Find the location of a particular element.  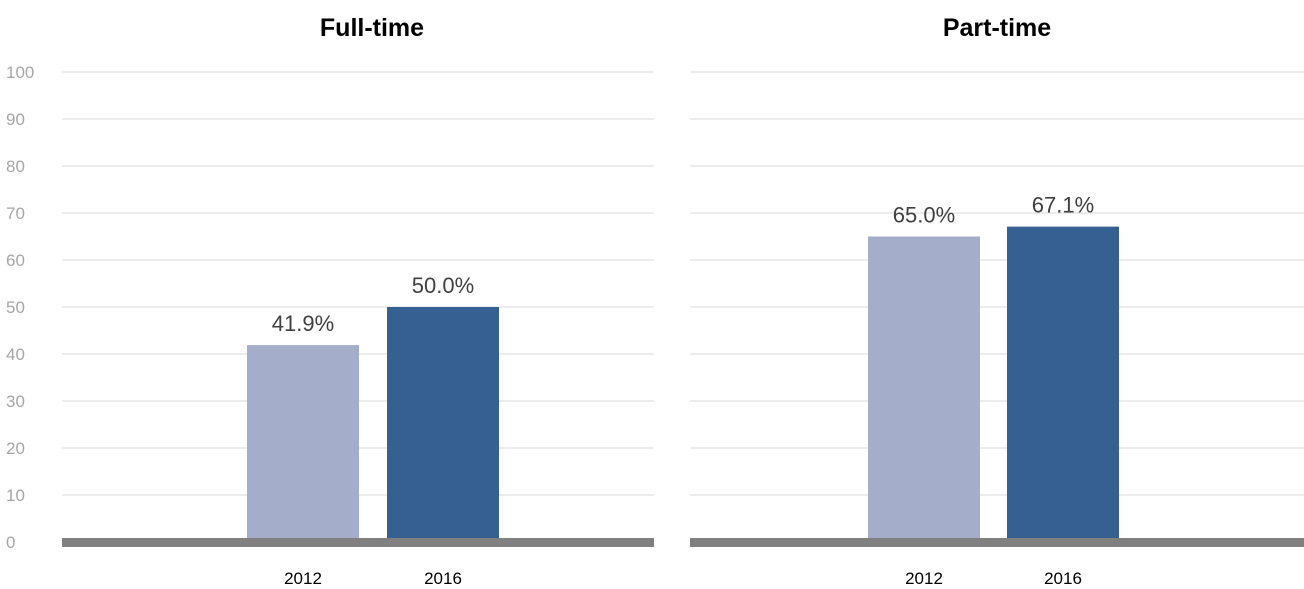

chart-title-2: Part-time is located at coordinates (997, 28).